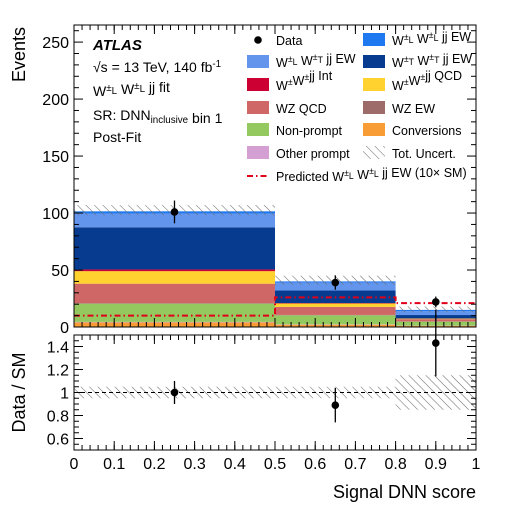 The width and height of the screenshot is (505, 505). Describe the element at coordinates (374, 61) in the screenshot. I see `legend-swatch-w-t-w-t-jj-ew` at that location.